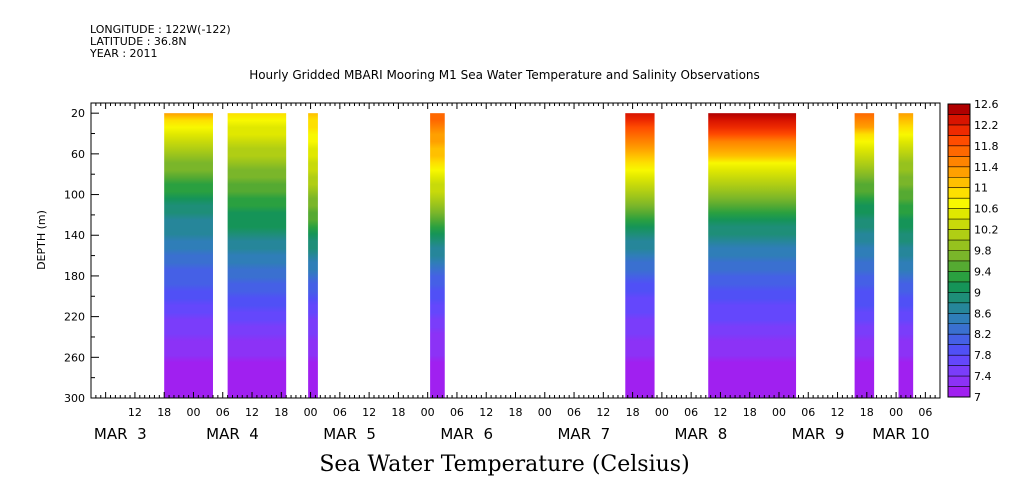 The image size is (1009, 504). Describe the element at coordinates (986, 167) in the screenshot. I see `colorbar-label: 11.4` at that location.